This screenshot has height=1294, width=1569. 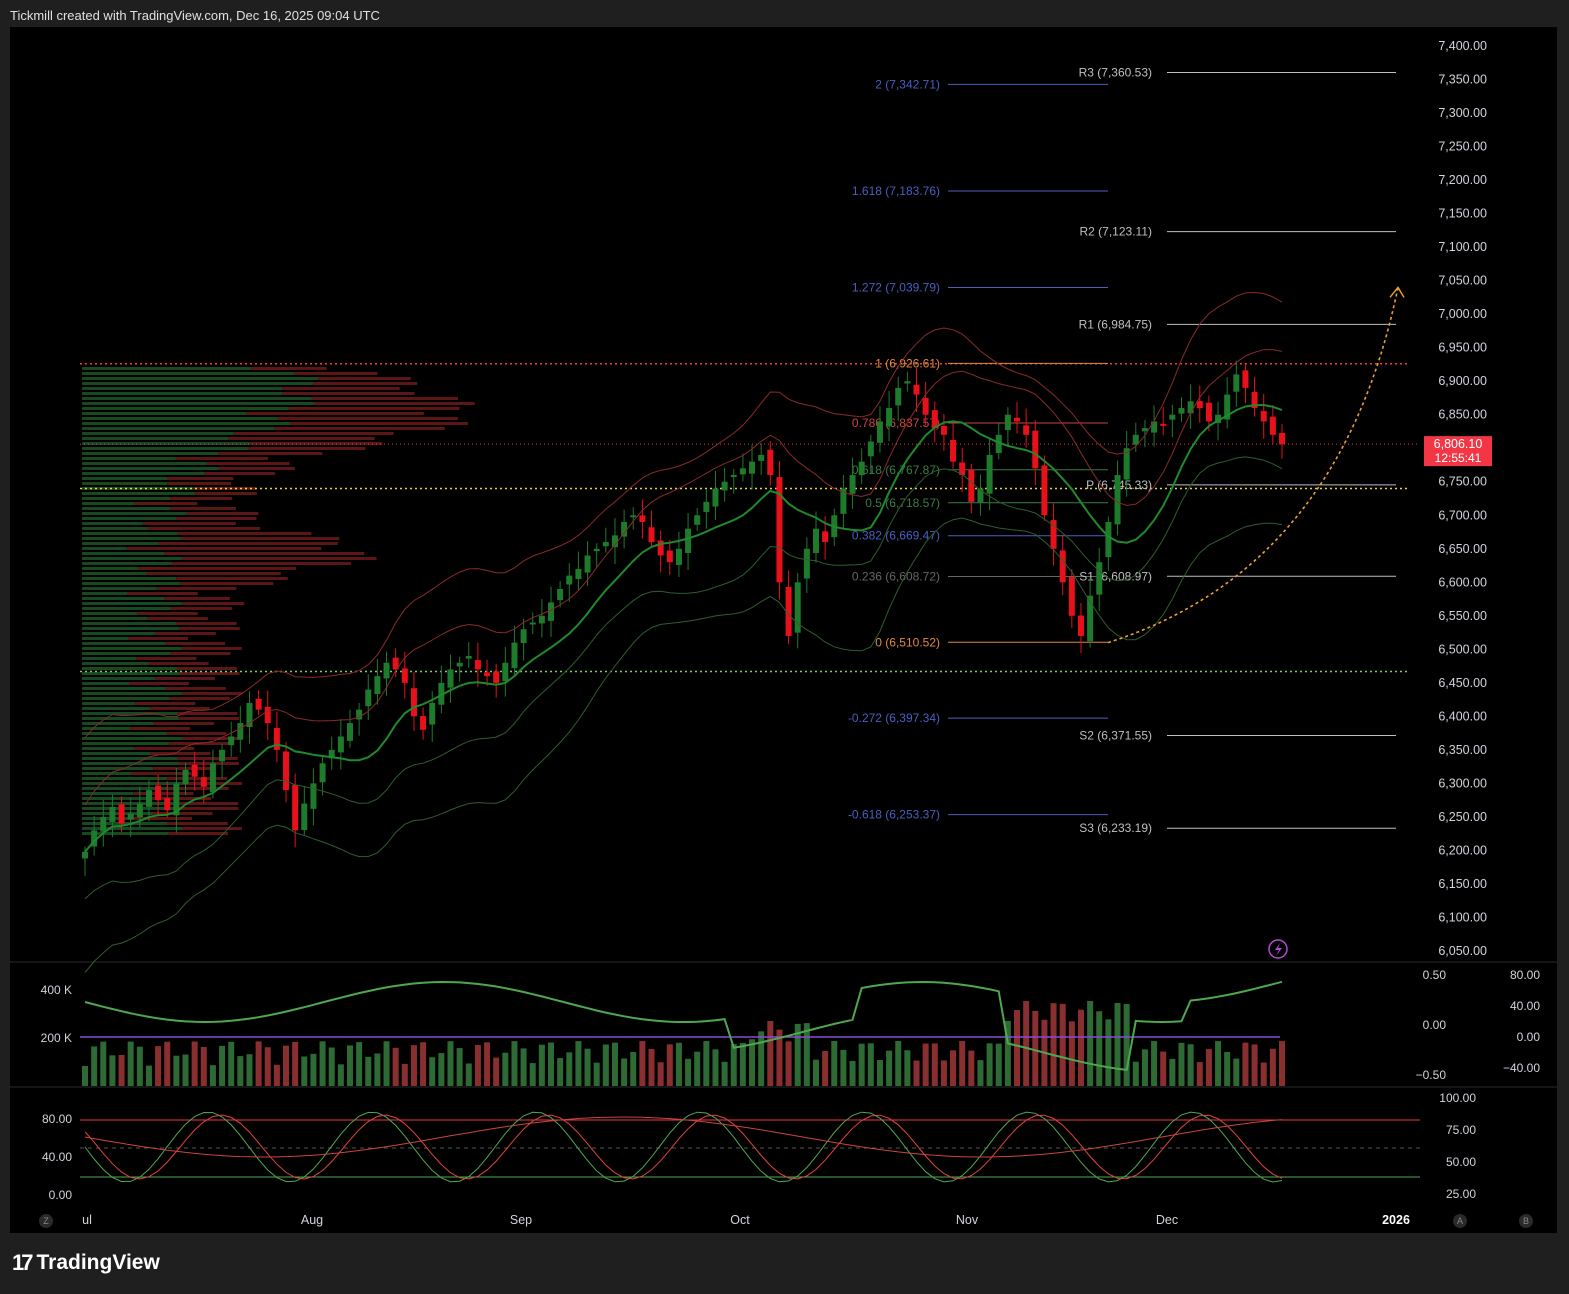 I want to click on current-price-badge, so click(x=1458, y=451).